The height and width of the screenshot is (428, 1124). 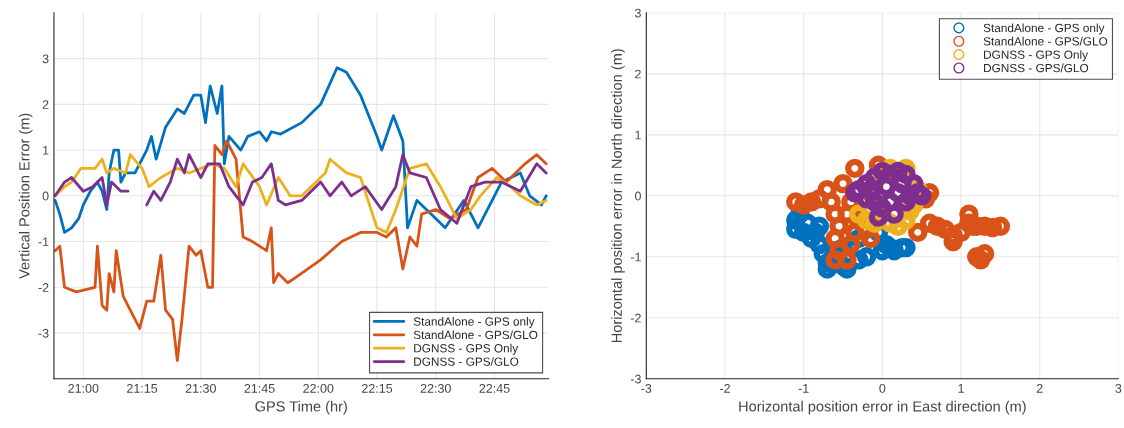 I want to click on x-tick-label: 22:45, so click(x=494, y=388).